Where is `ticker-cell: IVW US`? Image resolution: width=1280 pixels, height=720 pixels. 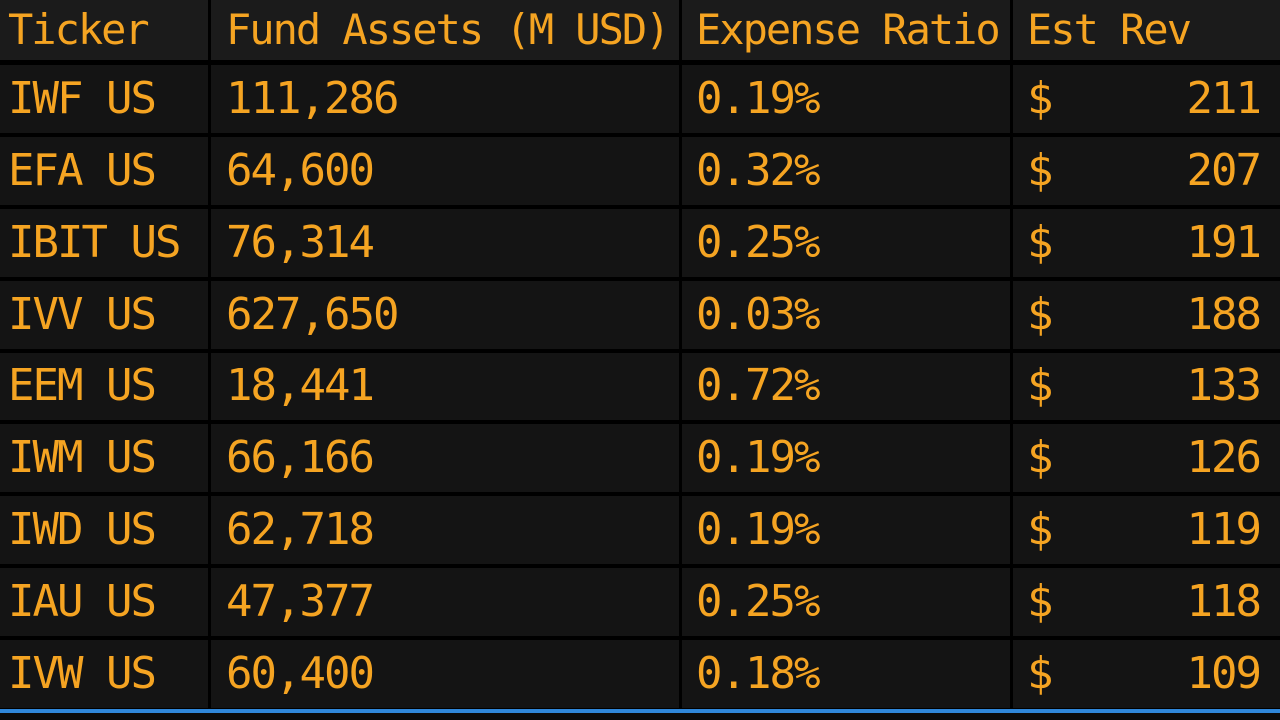
ticker-cell: IVW US is located at coordinates (105, 676).